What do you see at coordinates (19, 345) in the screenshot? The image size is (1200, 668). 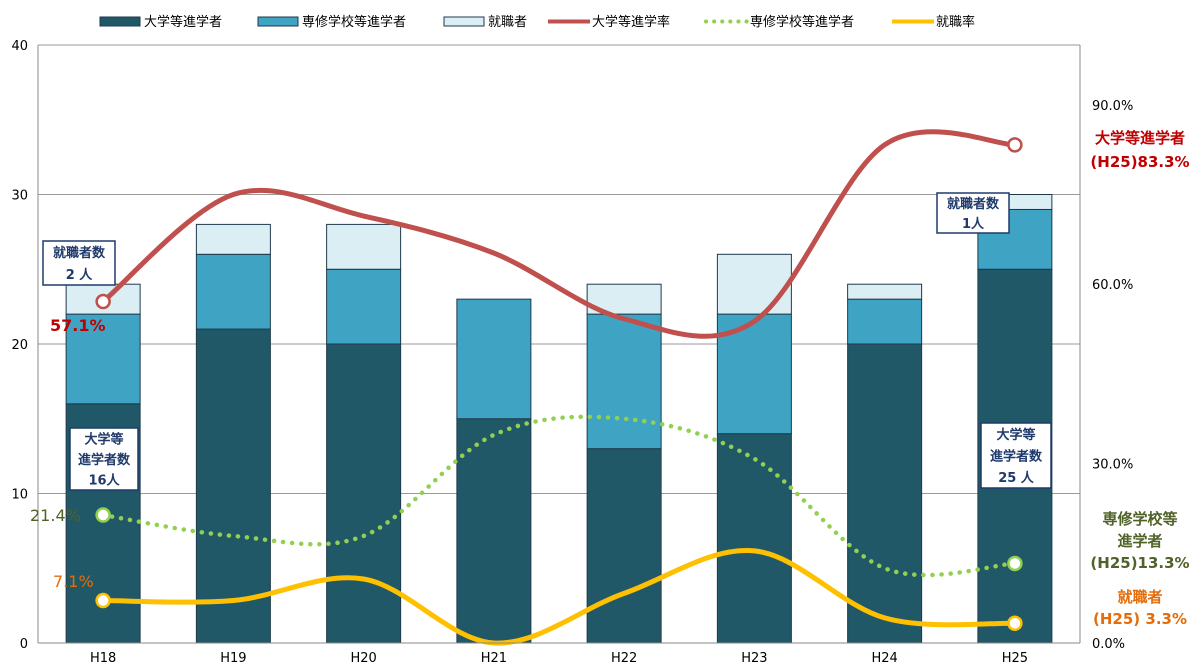 I see `y-left-tick-label: 20` at bounding box center [19, 345].